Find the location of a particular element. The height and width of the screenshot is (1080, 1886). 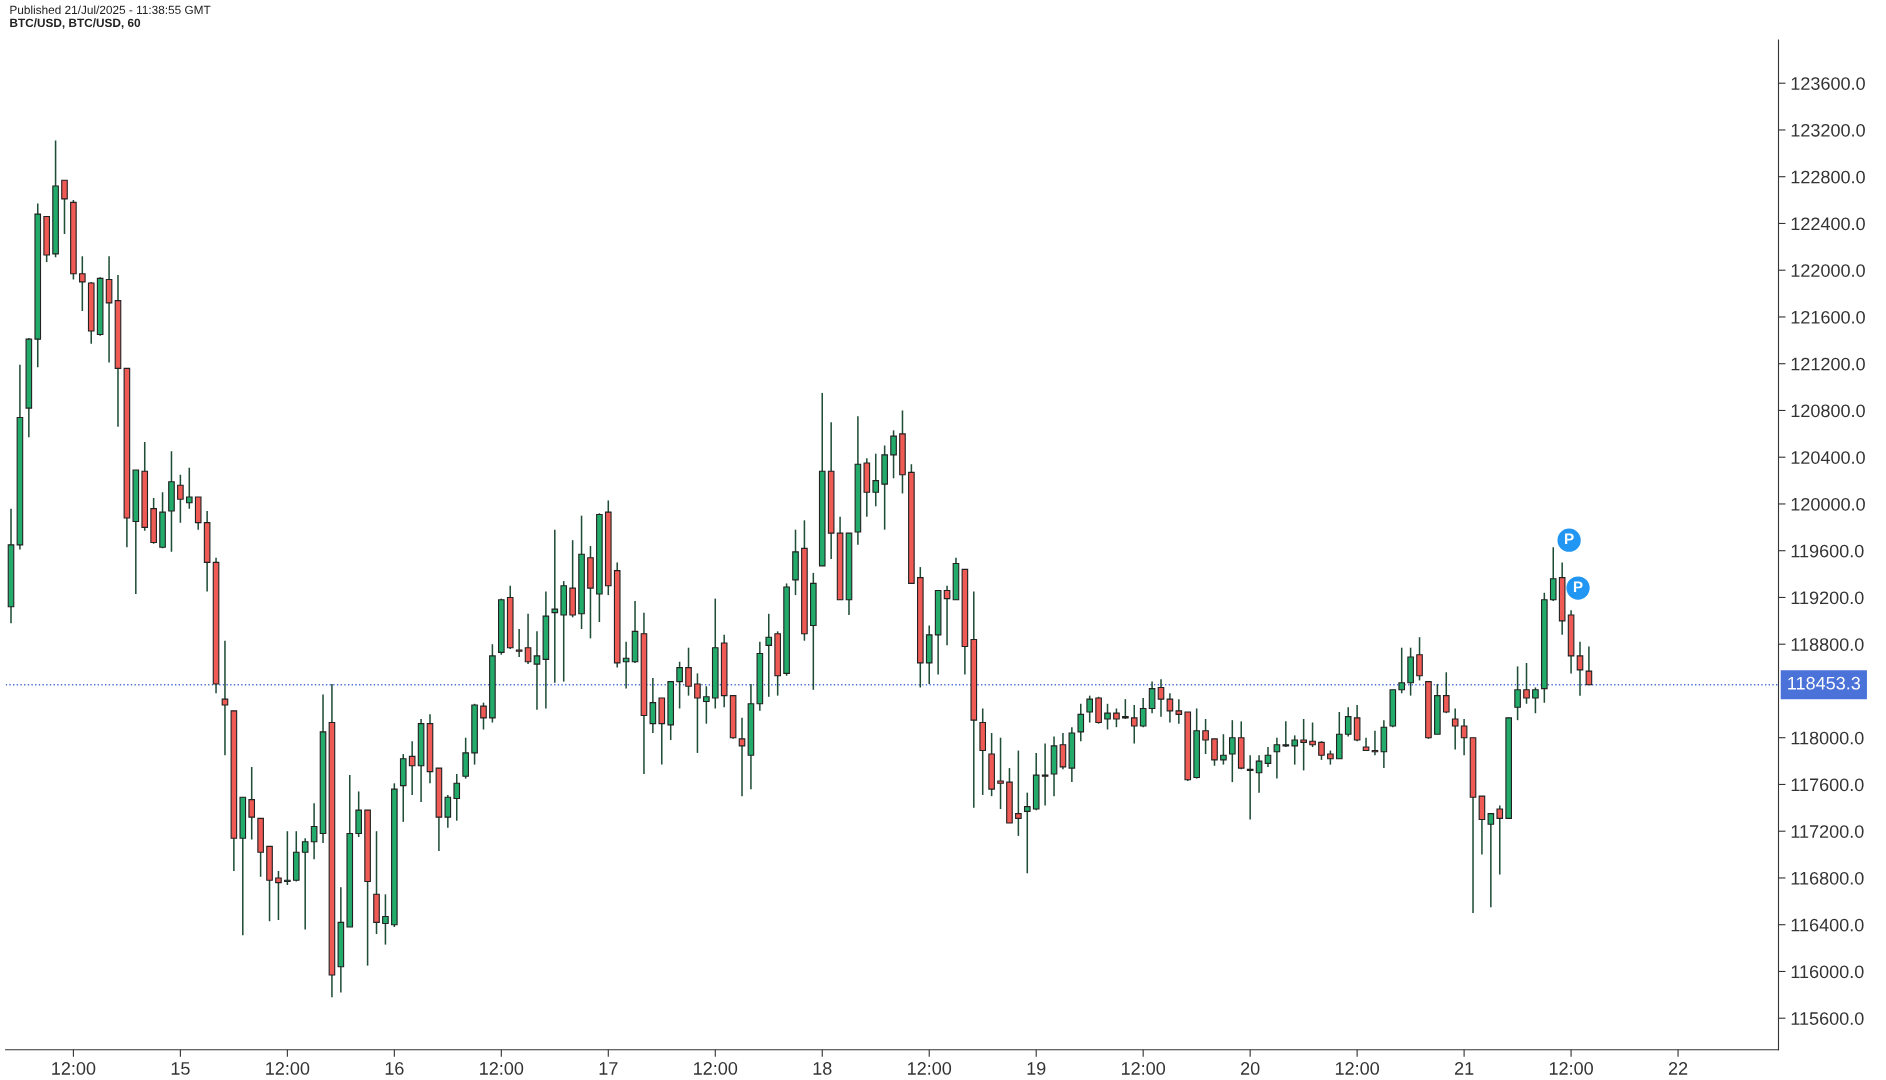

y-tick-label: 120800.0 is located at coordinates (1828, 411).